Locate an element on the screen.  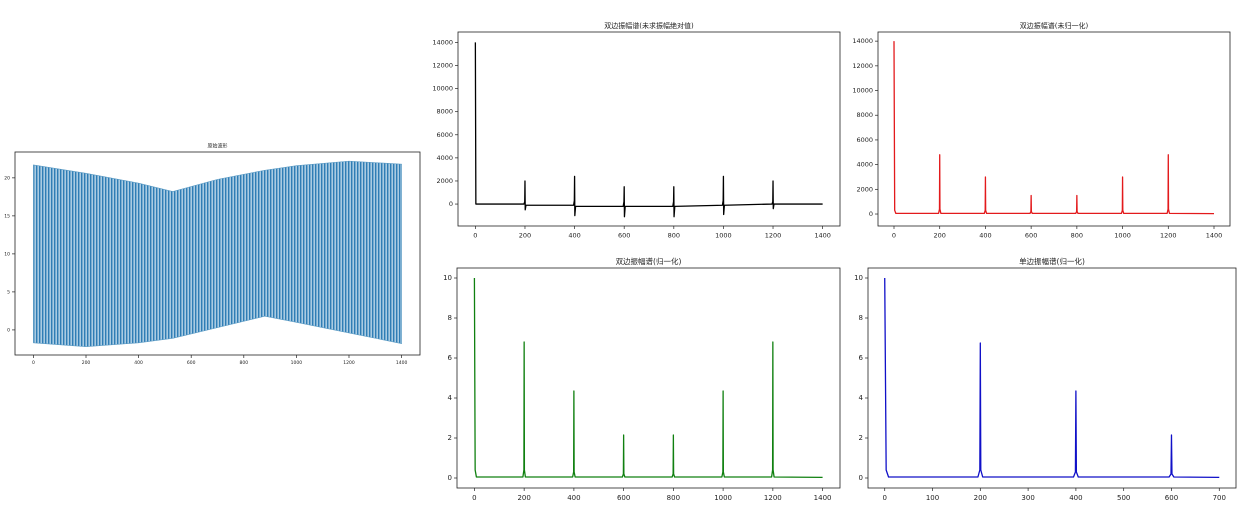
chart-title: 原始波形 is located at coordinates (217, 146).